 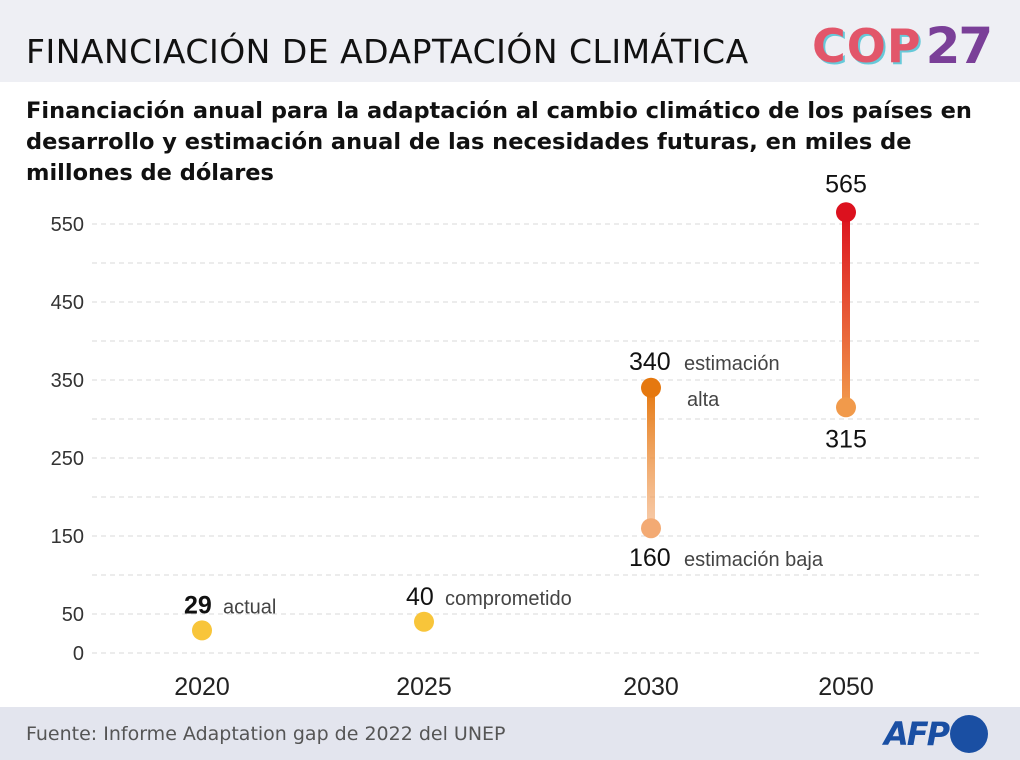 I want to click on data-note: actual, so click(x=249, y=607).